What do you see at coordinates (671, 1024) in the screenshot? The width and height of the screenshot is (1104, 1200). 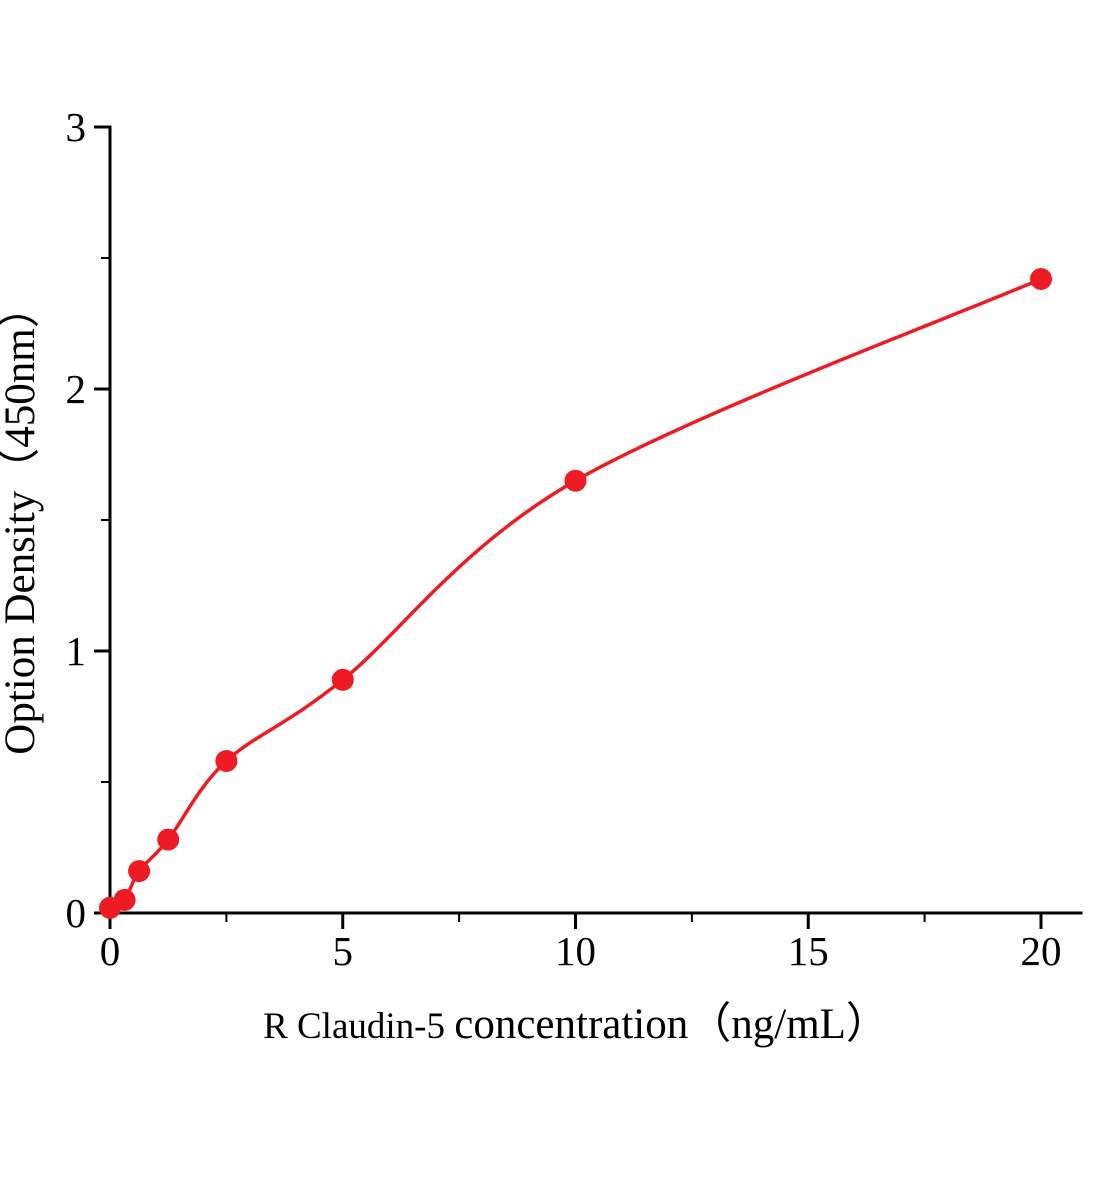 I see `x-axis-label-main: concentration（ng/mL）` at bounding box center [671, 1024].